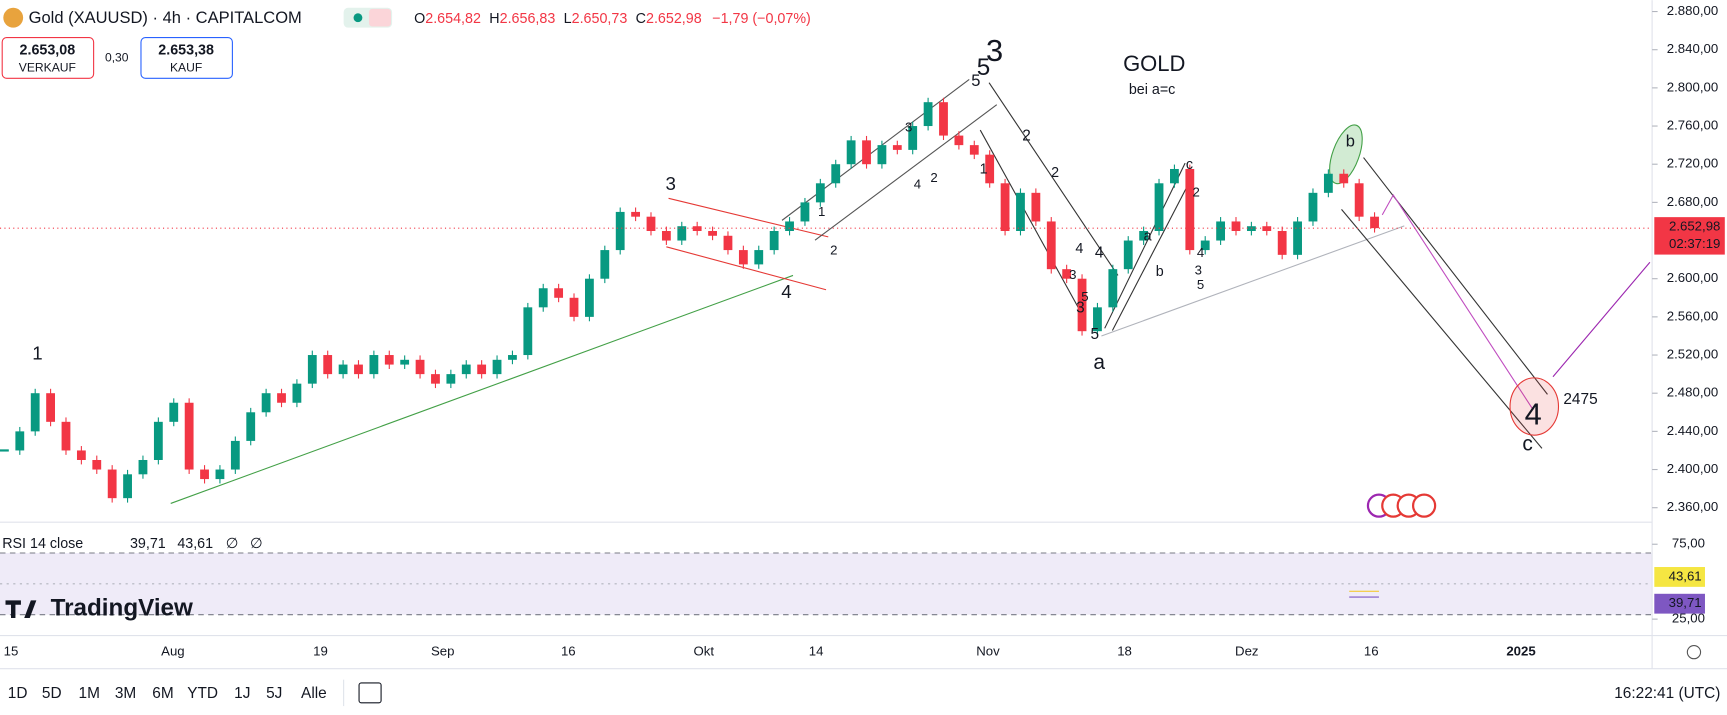 This screenshot has height=715, width=1727. Describe the element at coordinates (1694, 243) in the screenshot. I see `countdown: 02:37:19` at that location.